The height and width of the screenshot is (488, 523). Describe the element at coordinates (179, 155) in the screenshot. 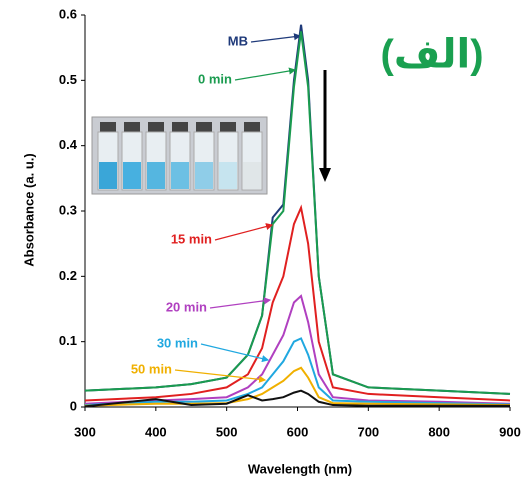

I see `vials-inset` at that location.